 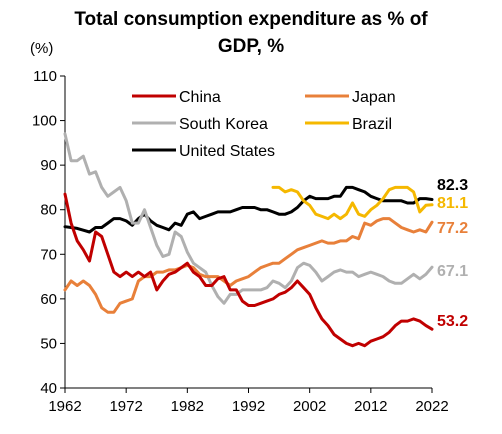 I want to click on chart-title-line-1: Total consumption expenditure as % of, so click(x=251, y=19).